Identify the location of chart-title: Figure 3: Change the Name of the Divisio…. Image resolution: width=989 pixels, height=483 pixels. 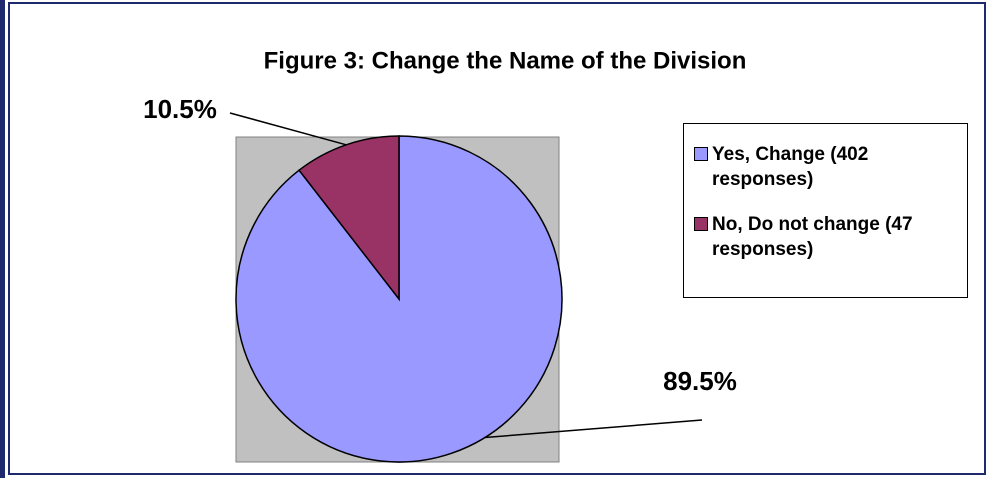
(505, 60).